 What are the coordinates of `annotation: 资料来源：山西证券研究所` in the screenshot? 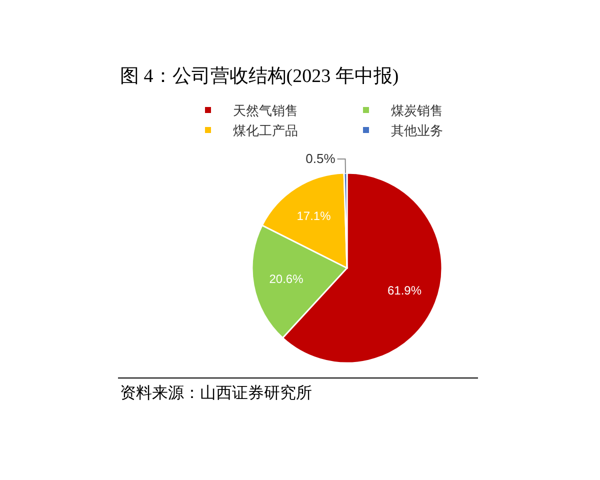 It's located at (216, 393).